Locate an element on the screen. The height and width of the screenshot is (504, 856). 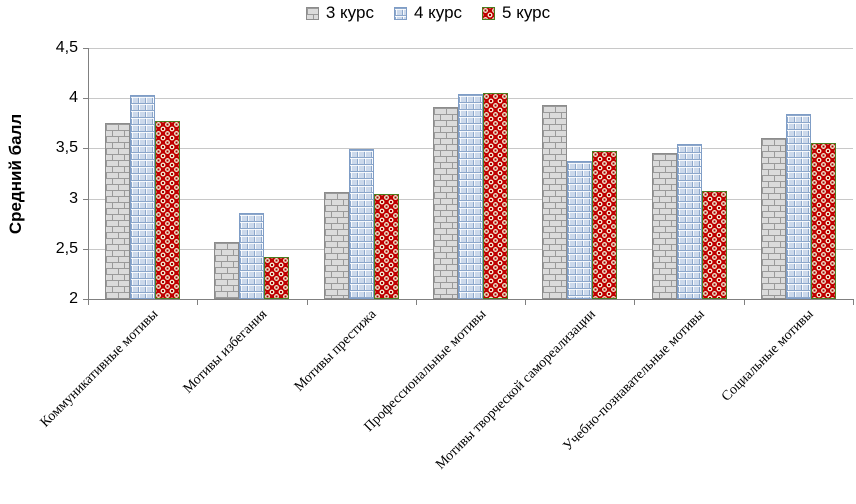
bar-series1-cat3 is located at coordinates (336, 245).